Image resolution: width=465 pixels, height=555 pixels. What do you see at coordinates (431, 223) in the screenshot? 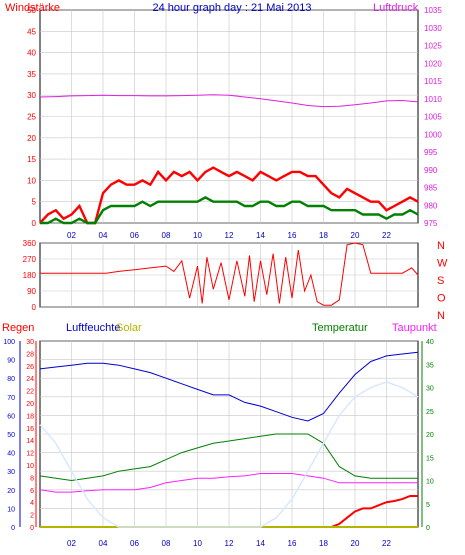
I see `pressure-tick-label: 975` at bounding box center [431, 223].